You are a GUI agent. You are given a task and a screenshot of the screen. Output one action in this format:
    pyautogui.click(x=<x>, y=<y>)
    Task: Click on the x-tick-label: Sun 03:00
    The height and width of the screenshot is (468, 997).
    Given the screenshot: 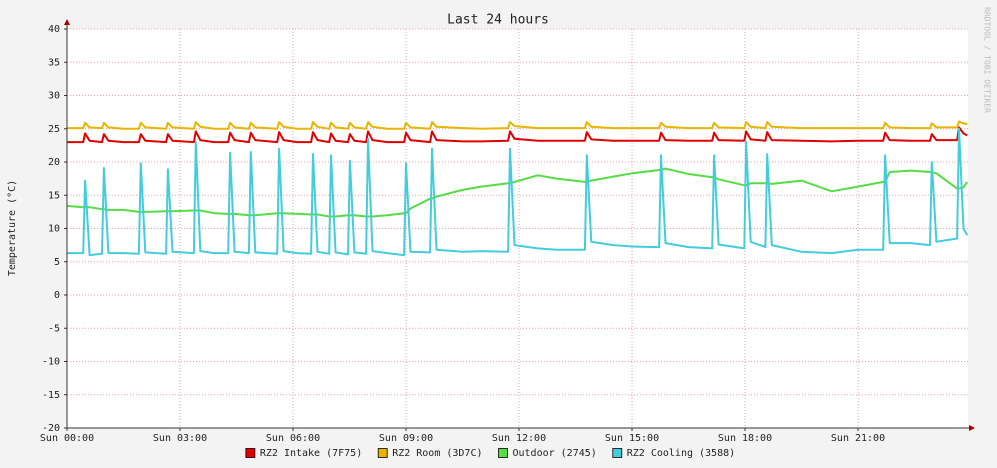 What is the action you would take?
    pyautogui.click(x=180, y=438)
    